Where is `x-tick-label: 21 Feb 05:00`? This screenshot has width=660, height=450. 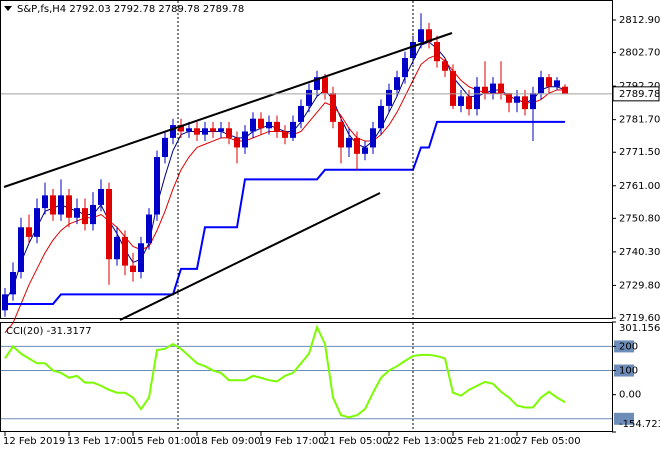
x-tick-label: 21 Feb 05:00 is located at coordinates (356, 441).